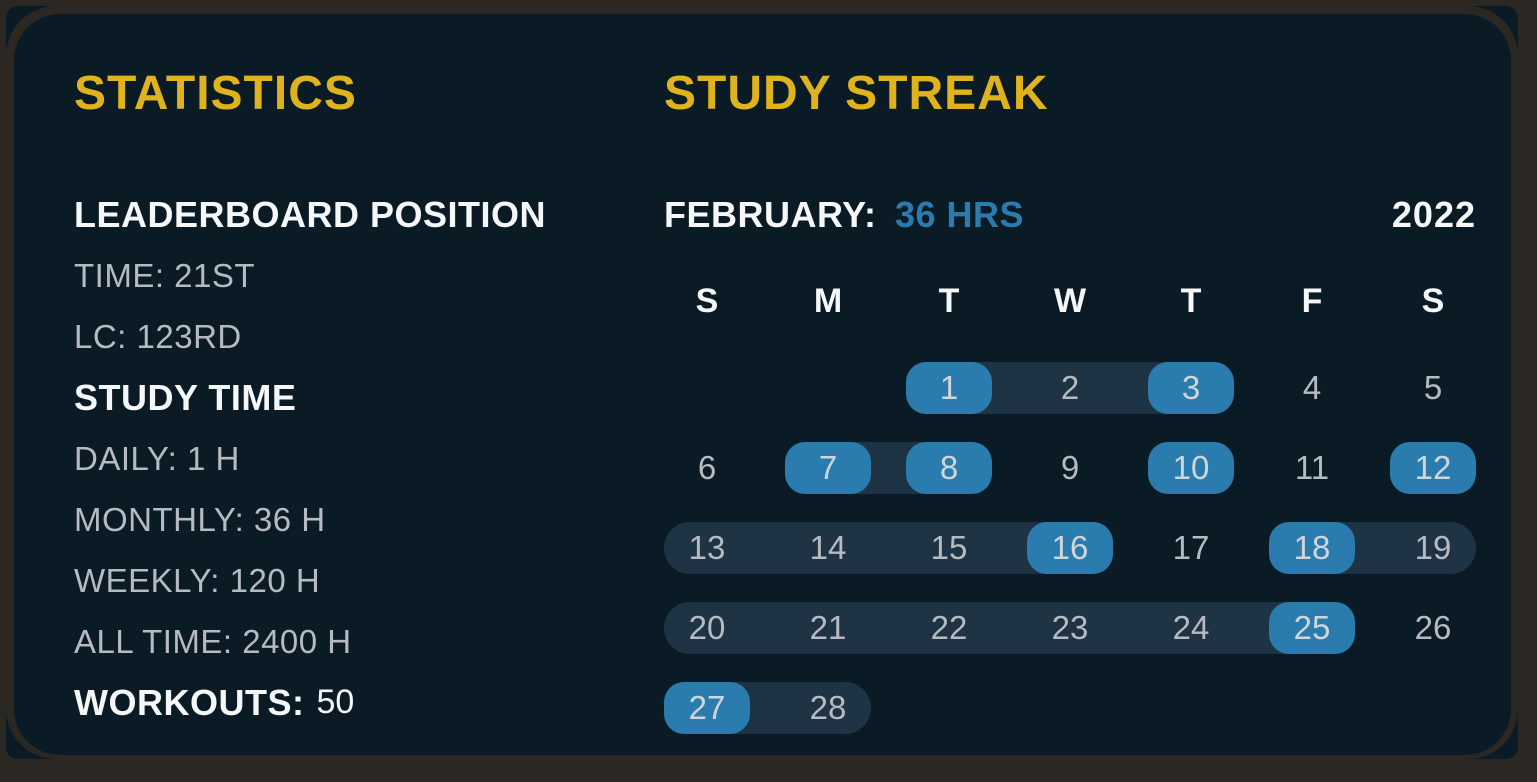 Image resolution: width=1537 pixels, height=782 pixels. I want to click on study-time-heading: STUDY TIME, so click(185, 397).